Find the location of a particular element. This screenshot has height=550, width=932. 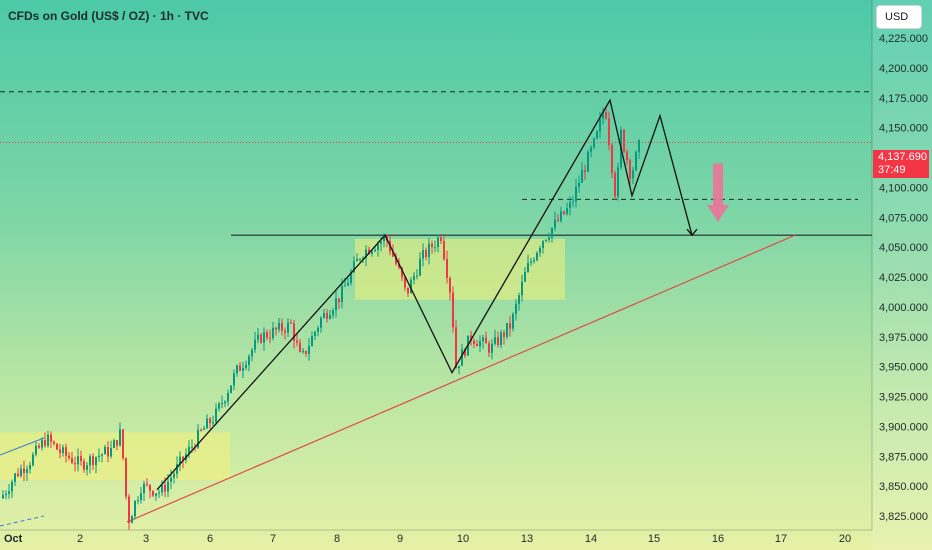

channel-line-upper is located at coordinates (22, 446).